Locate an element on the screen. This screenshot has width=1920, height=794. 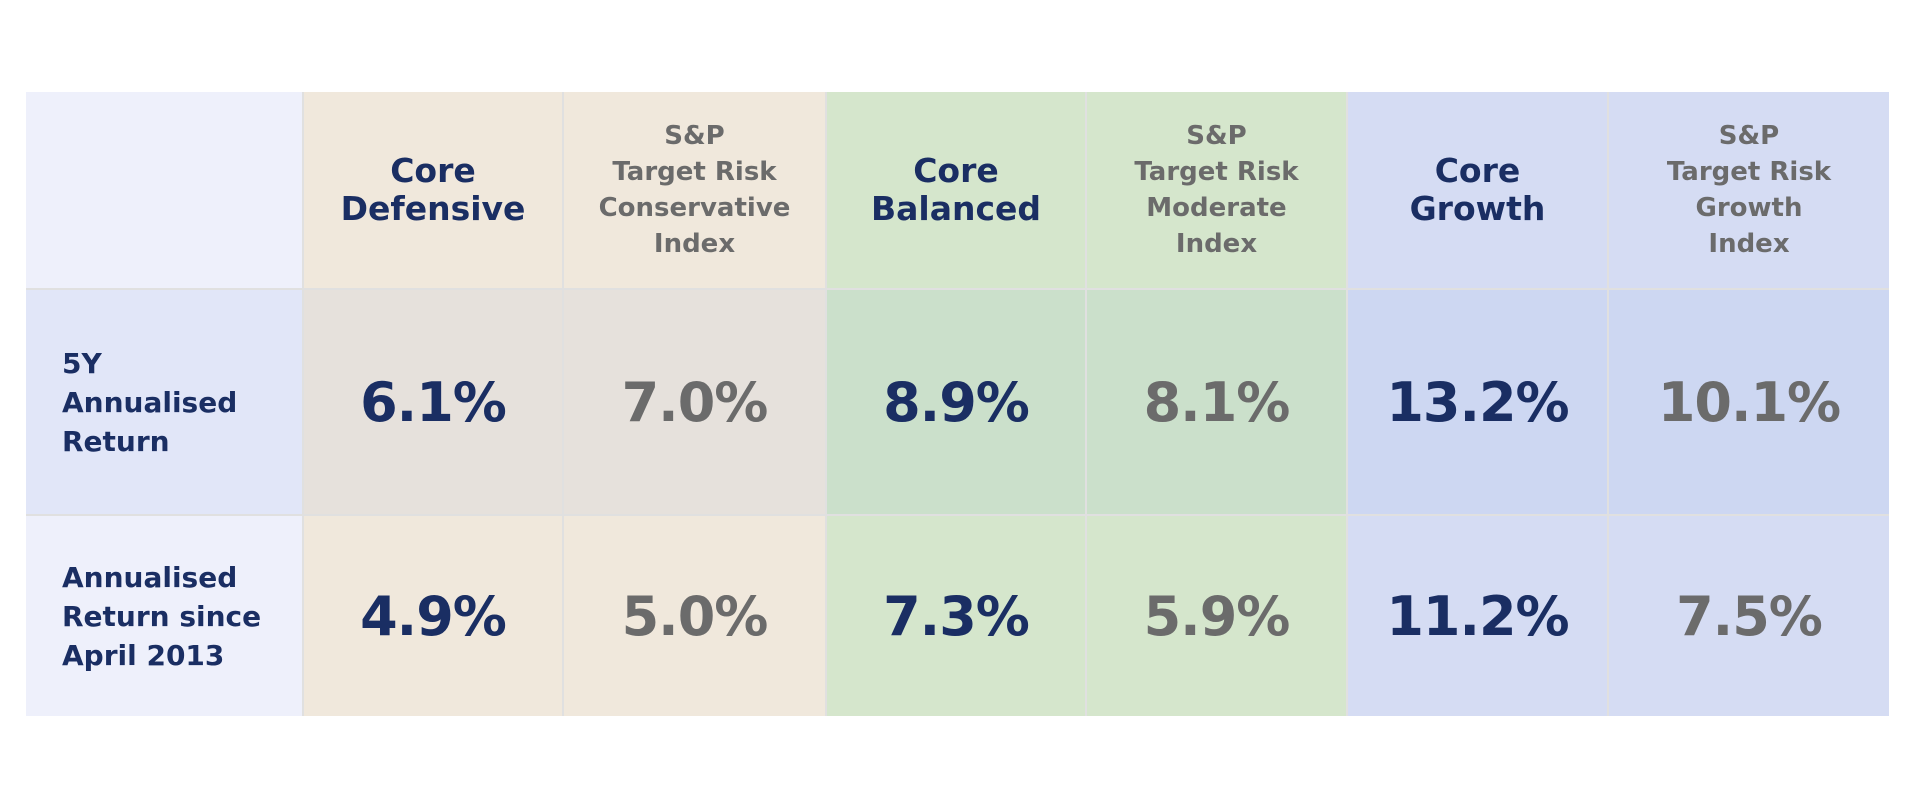
return-value: 7.0% is located at coordinates (695, 403).